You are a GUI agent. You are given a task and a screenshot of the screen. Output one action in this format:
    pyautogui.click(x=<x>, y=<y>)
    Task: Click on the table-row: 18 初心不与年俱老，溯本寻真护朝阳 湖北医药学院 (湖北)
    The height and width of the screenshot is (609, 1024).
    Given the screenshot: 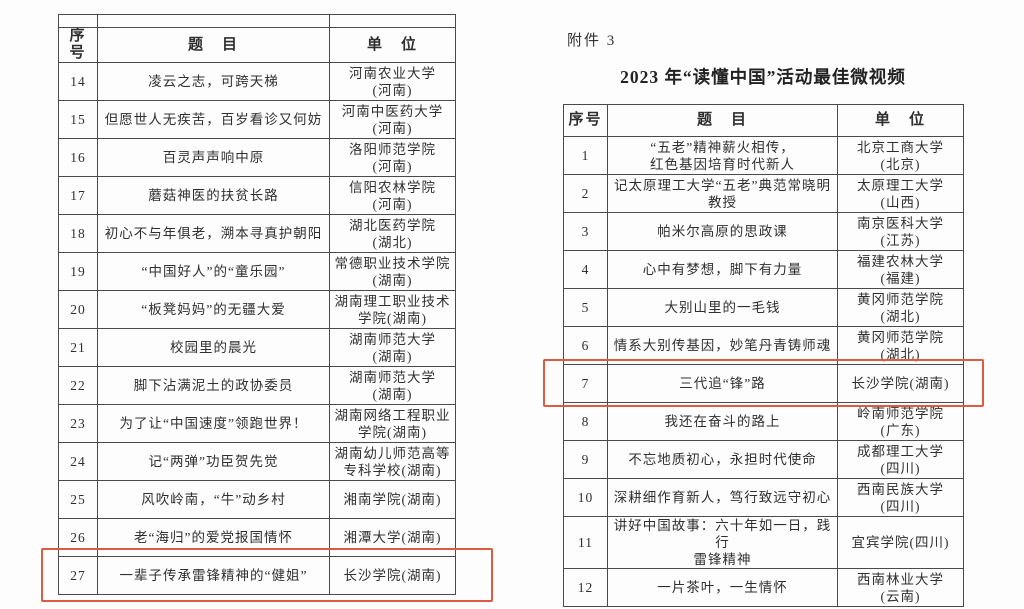 What is the action you would take?
    pyautogui.click(x=257, y=233)
    